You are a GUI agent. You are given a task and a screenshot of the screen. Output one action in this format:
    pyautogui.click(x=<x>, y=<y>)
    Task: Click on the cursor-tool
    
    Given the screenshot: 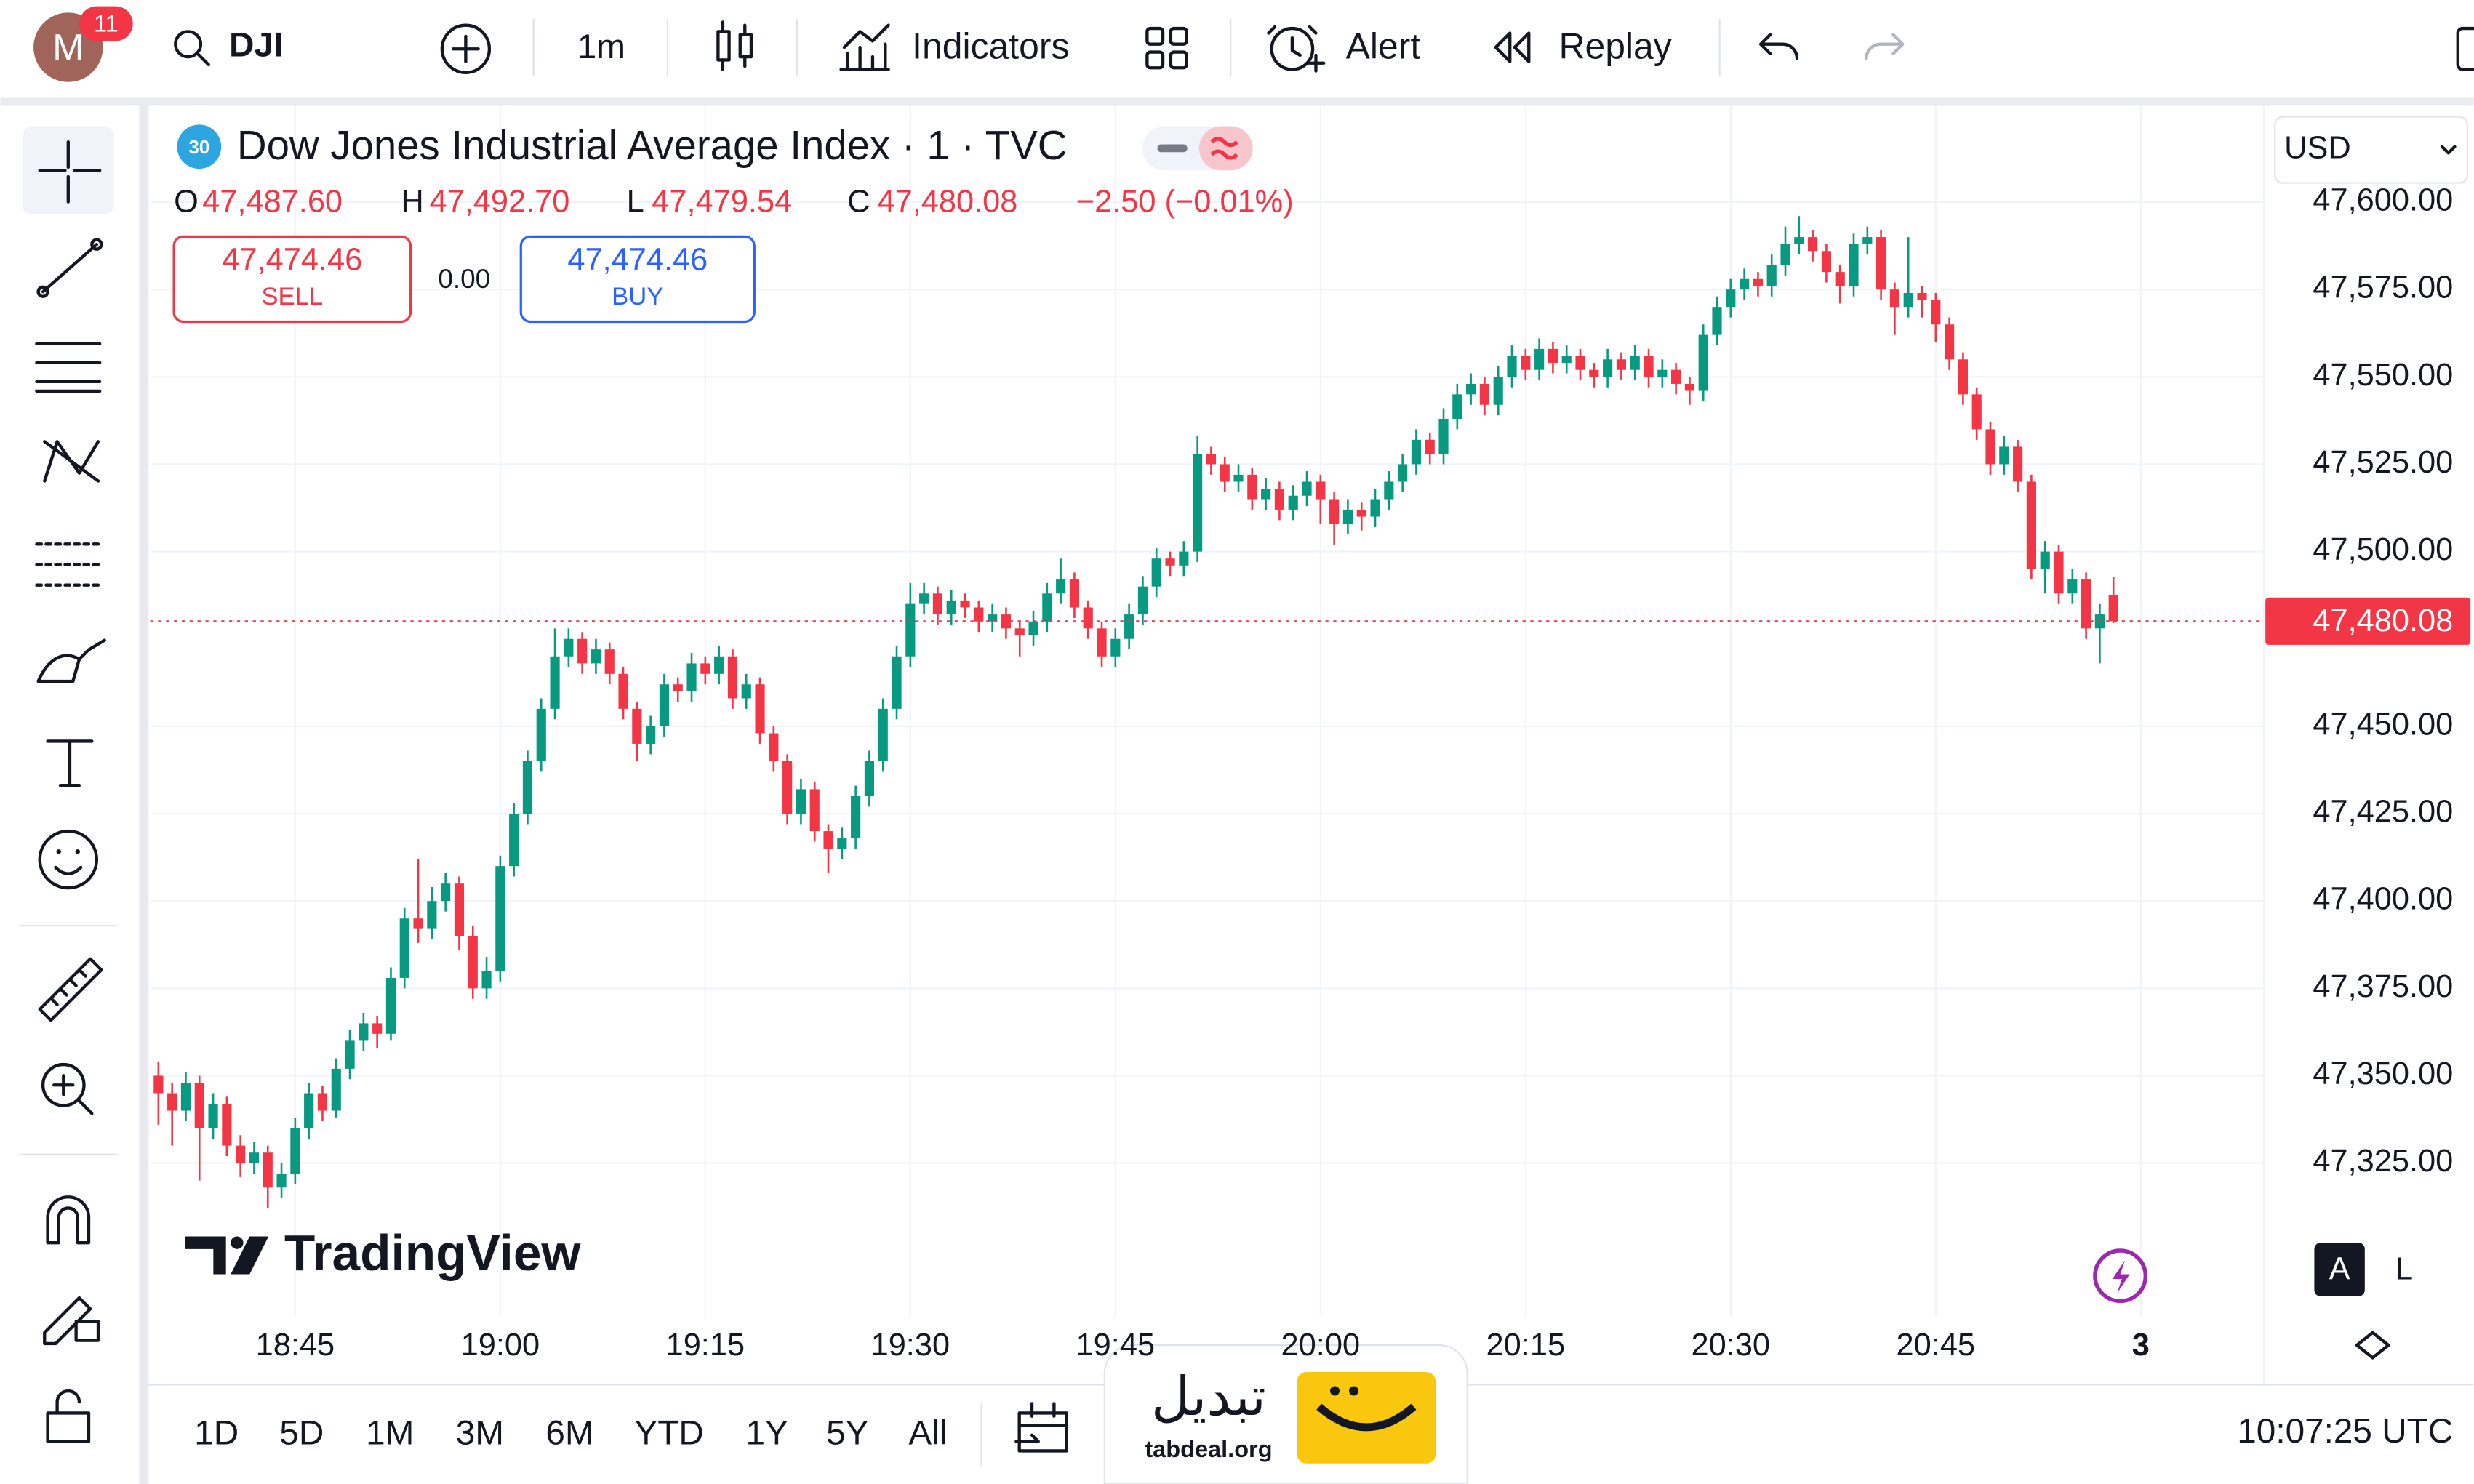 What is the action you would take?
    pyautogui.click(x=70, y=172)
    